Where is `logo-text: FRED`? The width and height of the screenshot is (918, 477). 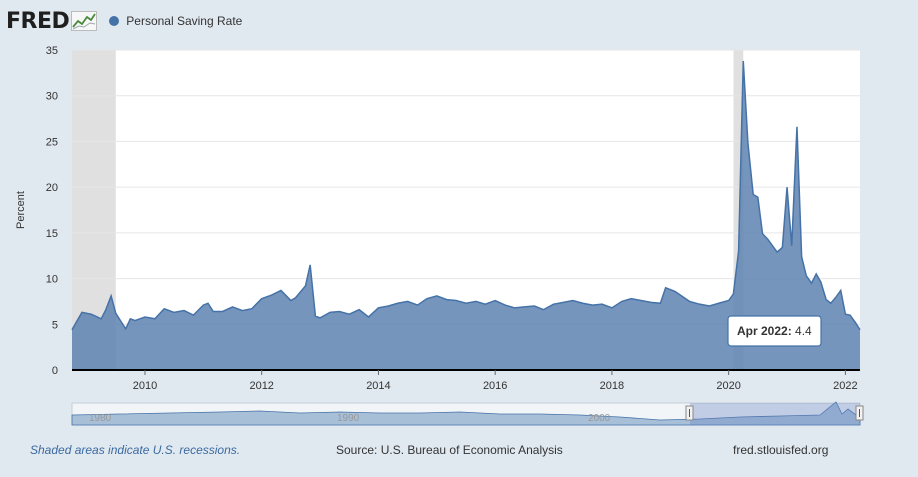 logo-text: FRED is located at coordinates (38, 21).